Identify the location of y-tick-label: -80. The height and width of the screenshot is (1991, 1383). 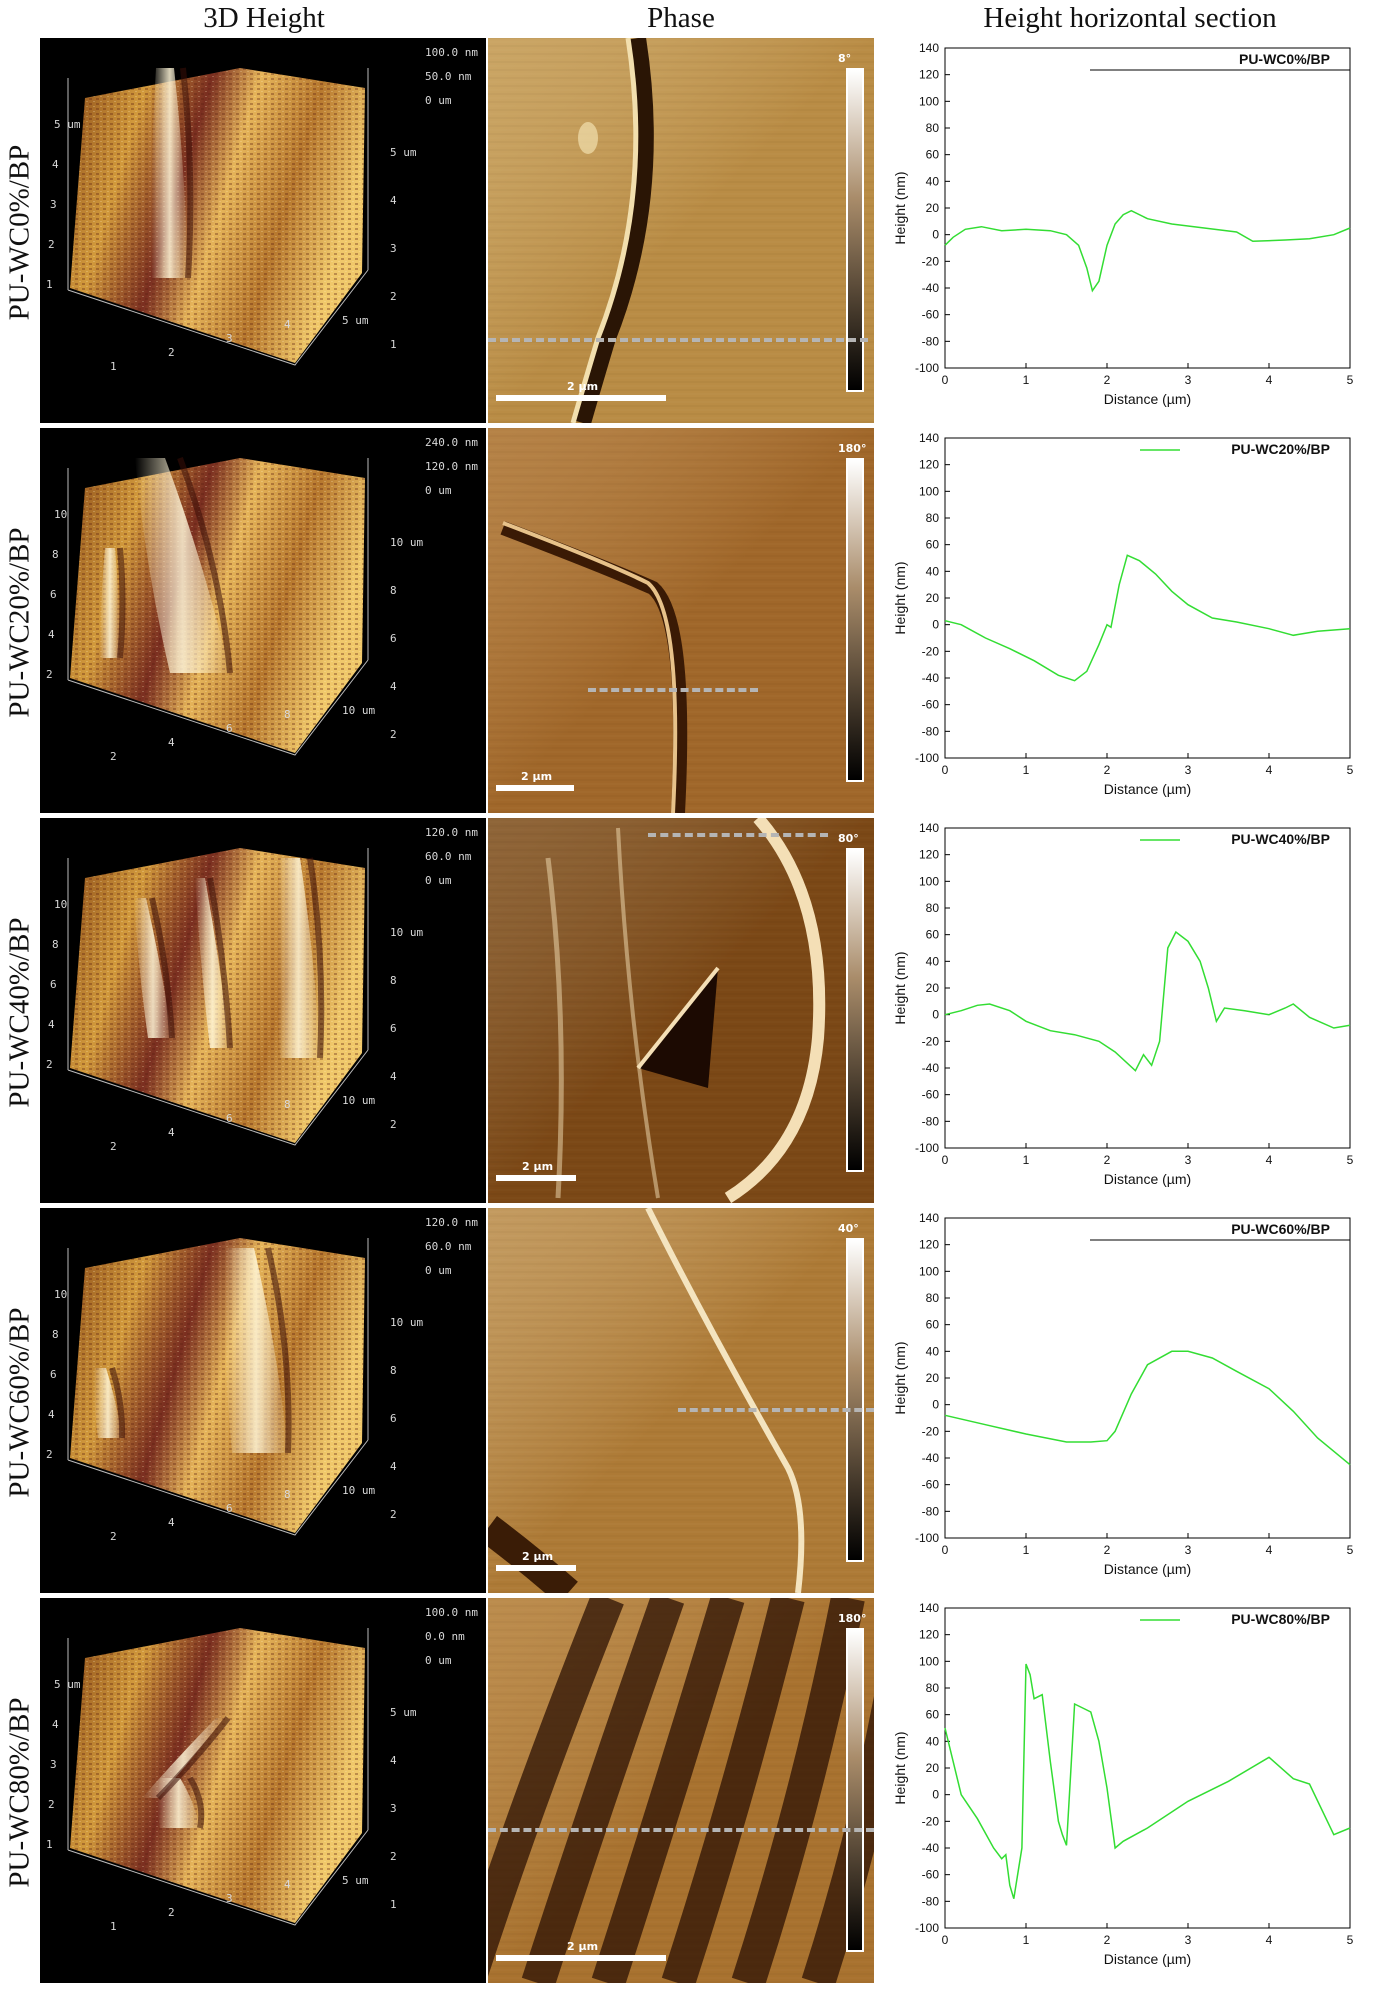
(931, 731).